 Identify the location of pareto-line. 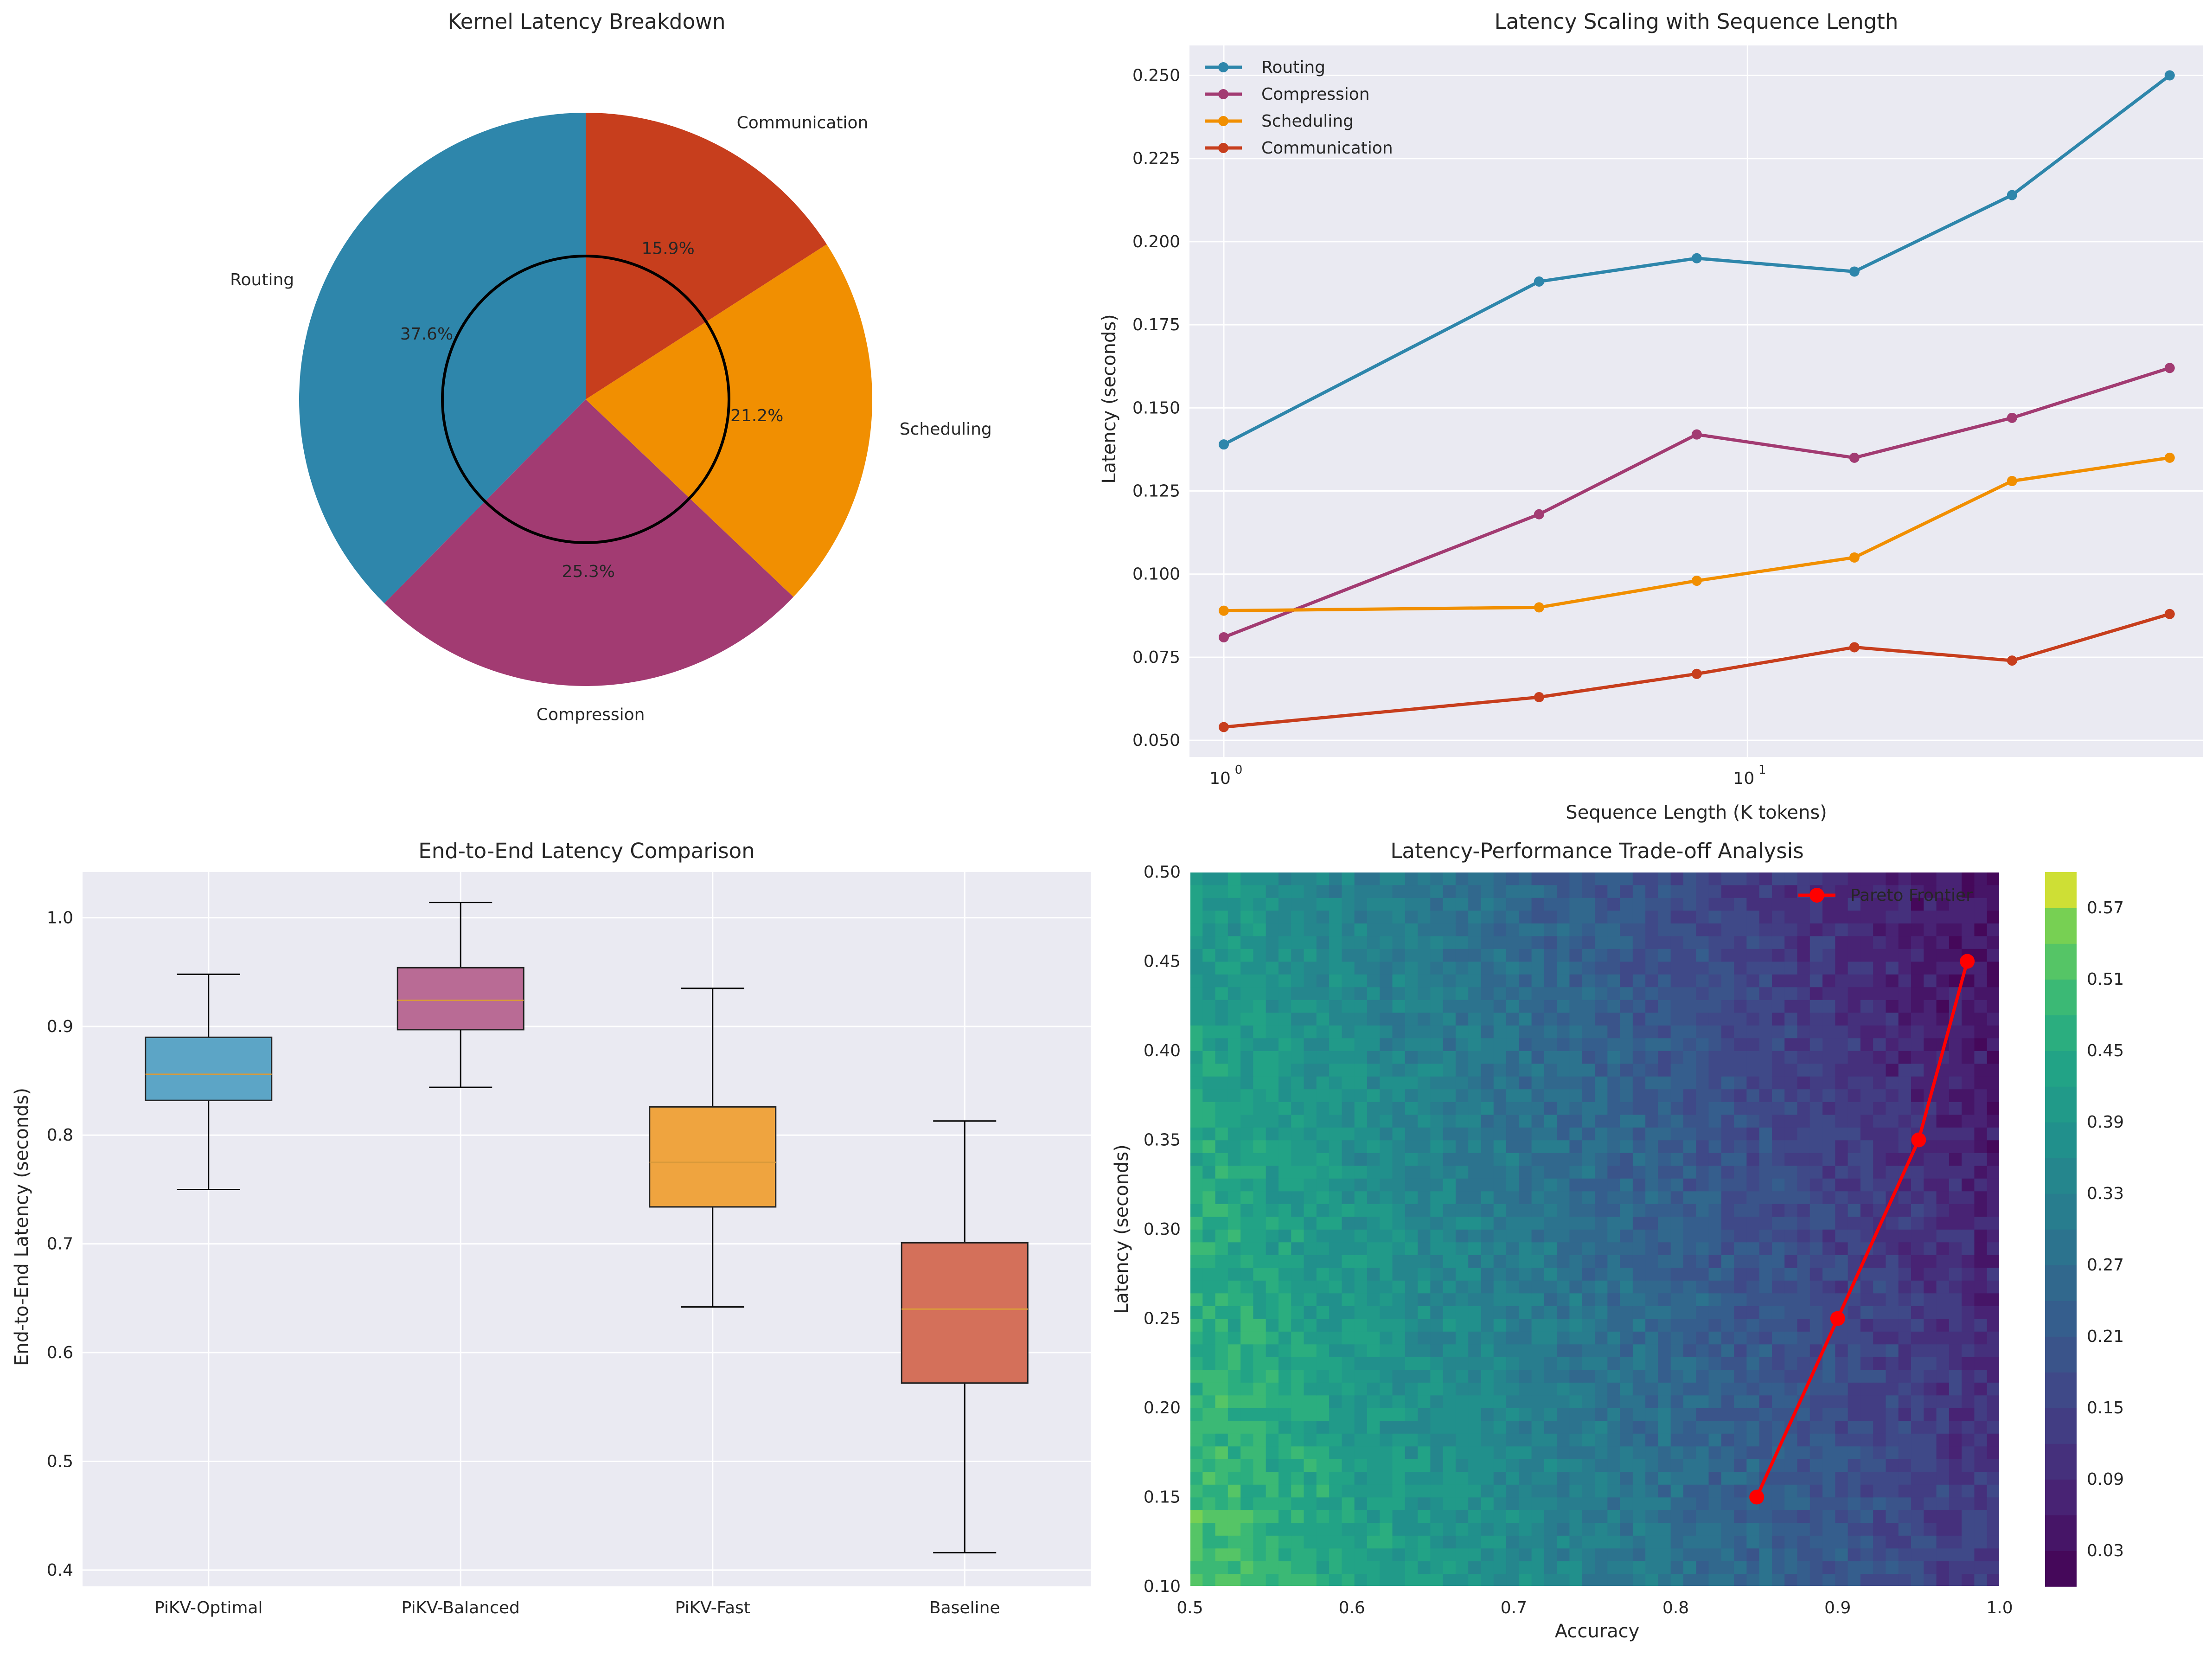
(1862, 1229).